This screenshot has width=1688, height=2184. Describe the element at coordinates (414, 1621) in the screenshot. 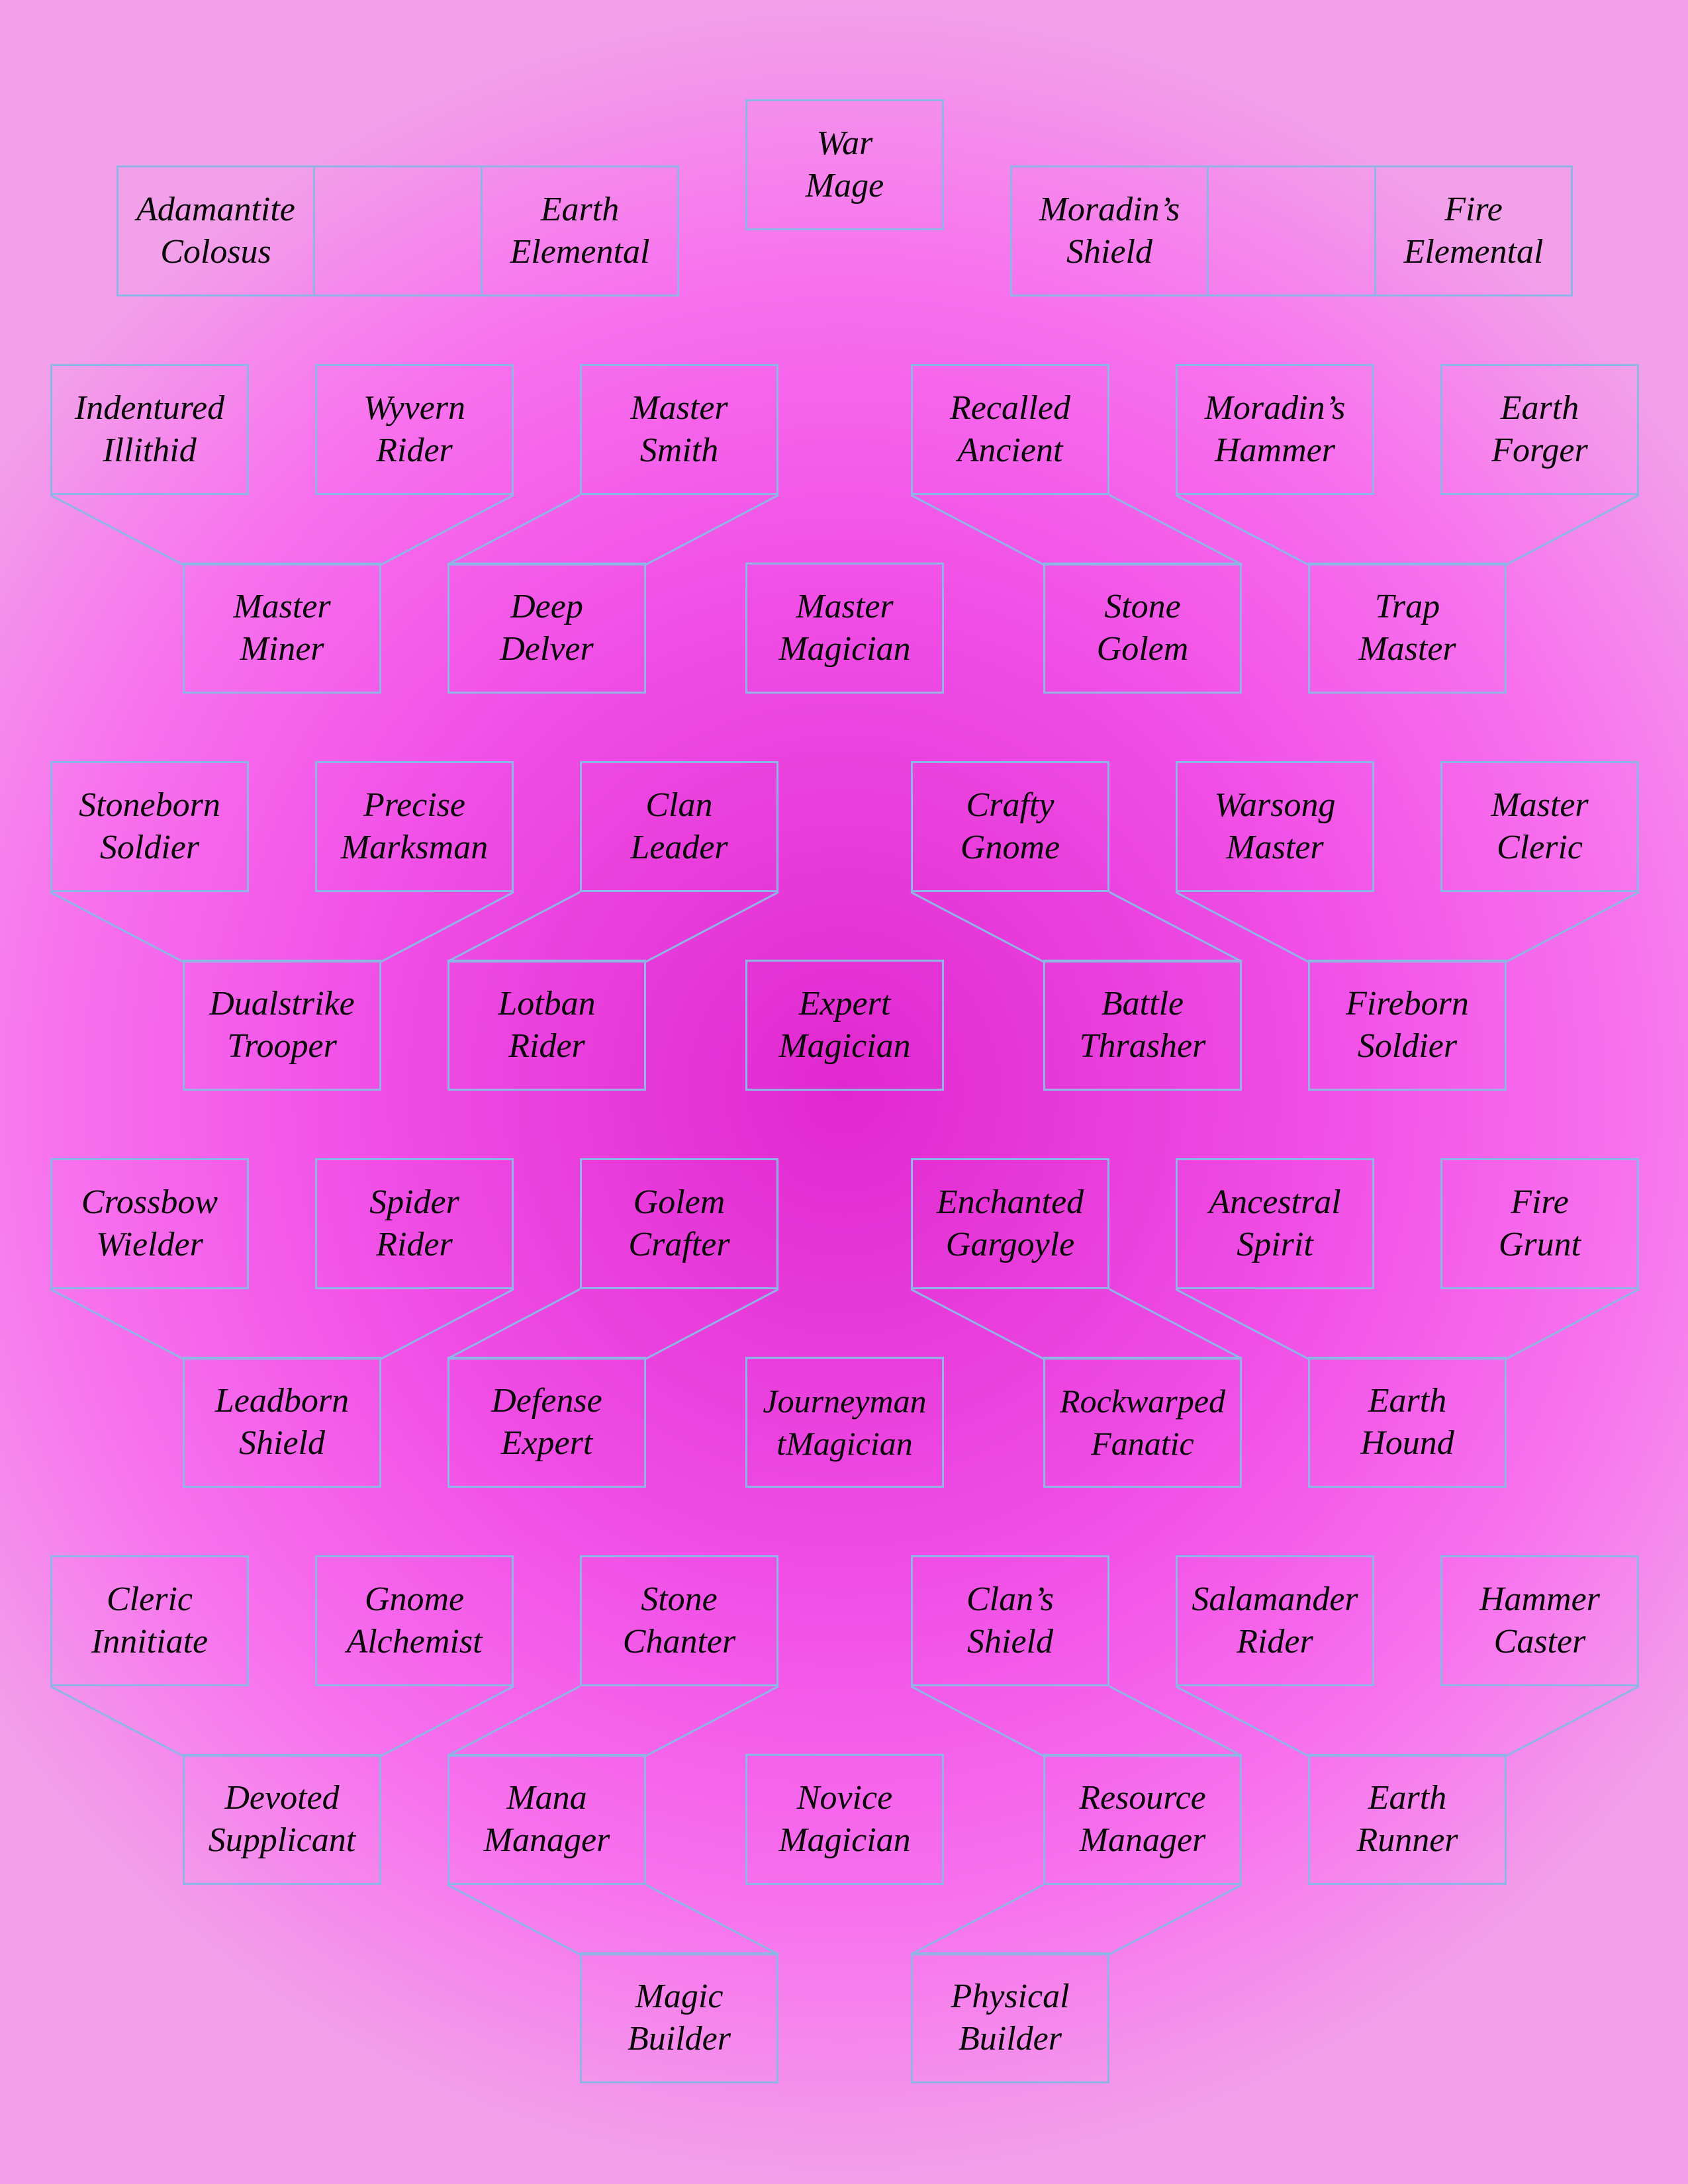

I see `node-gnome-alchemist: Gnome Alchemist` at that location.